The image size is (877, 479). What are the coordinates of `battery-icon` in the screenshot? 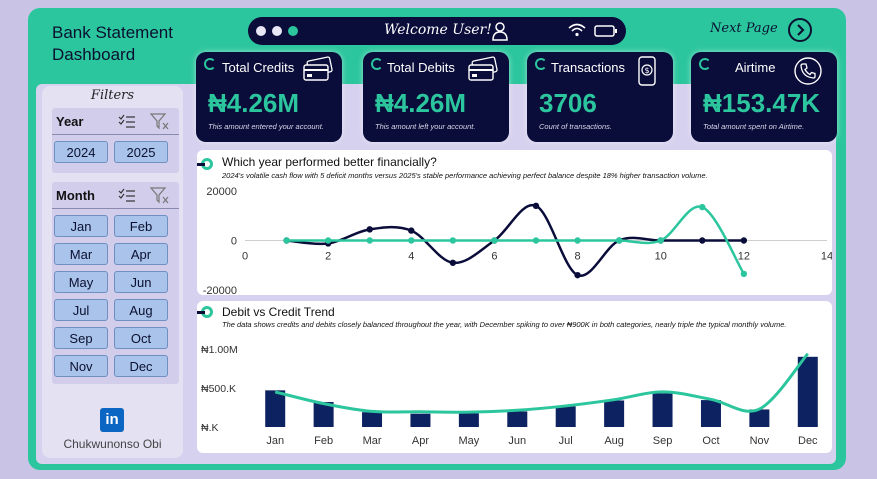 It's located at (605, 31).